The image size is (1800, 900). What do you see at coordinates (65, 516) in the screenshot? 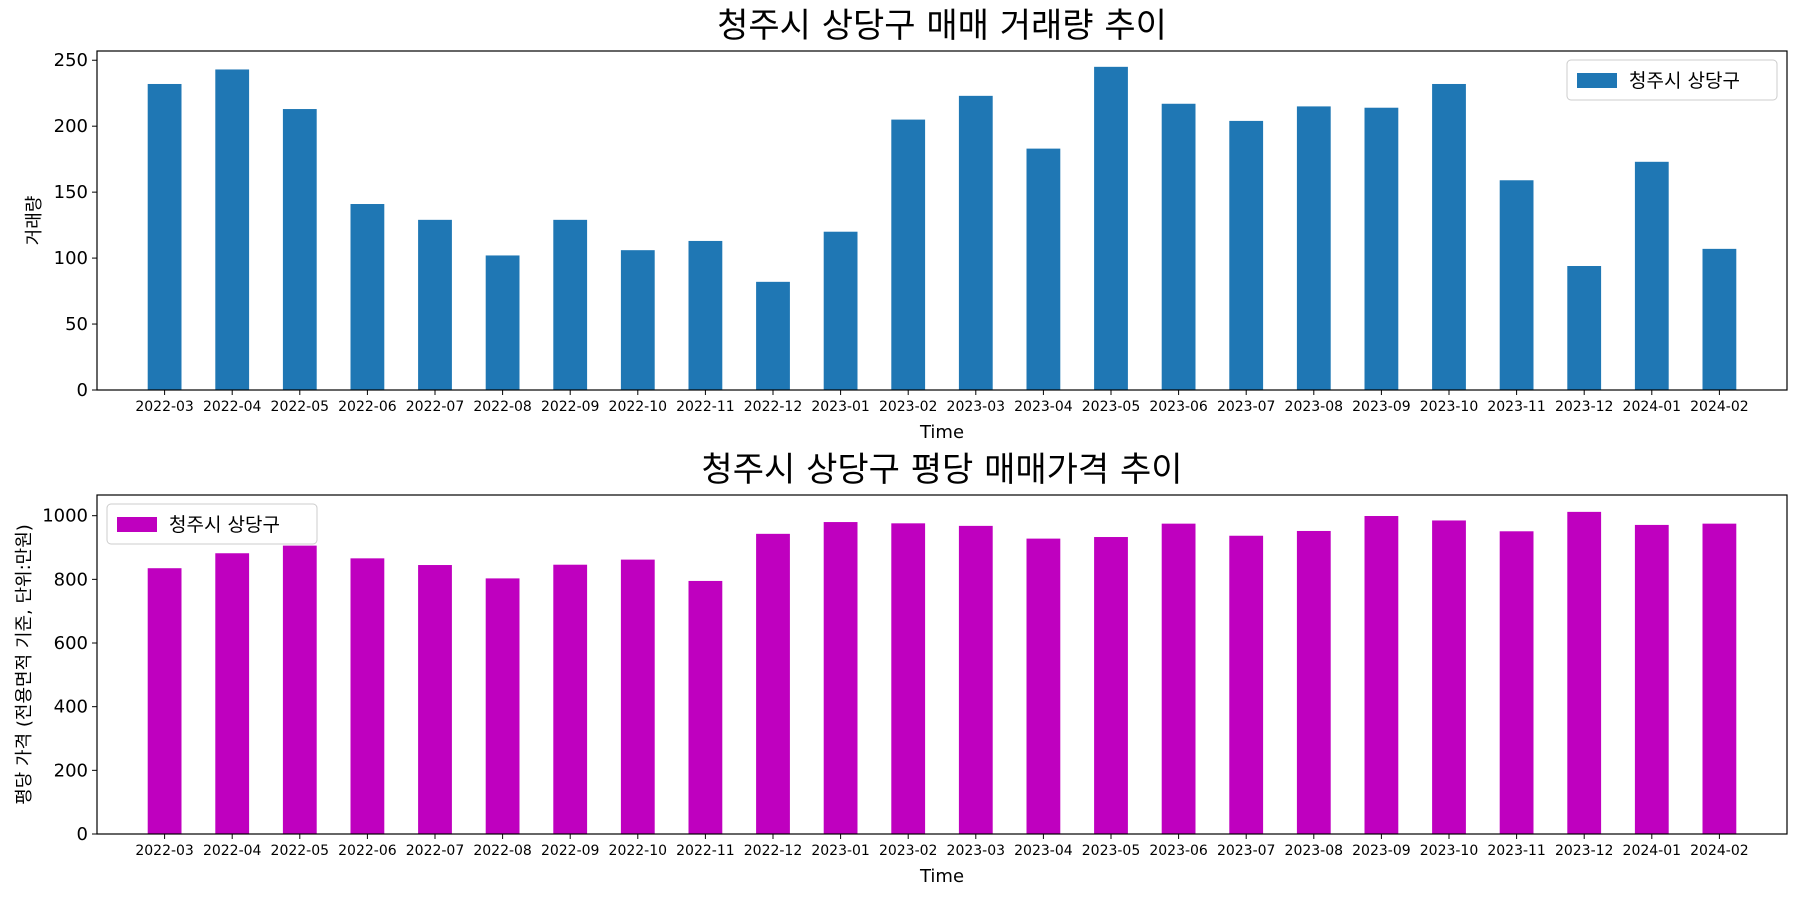
I see `y-tick-label: 1000` at bounding box center [65, 516].